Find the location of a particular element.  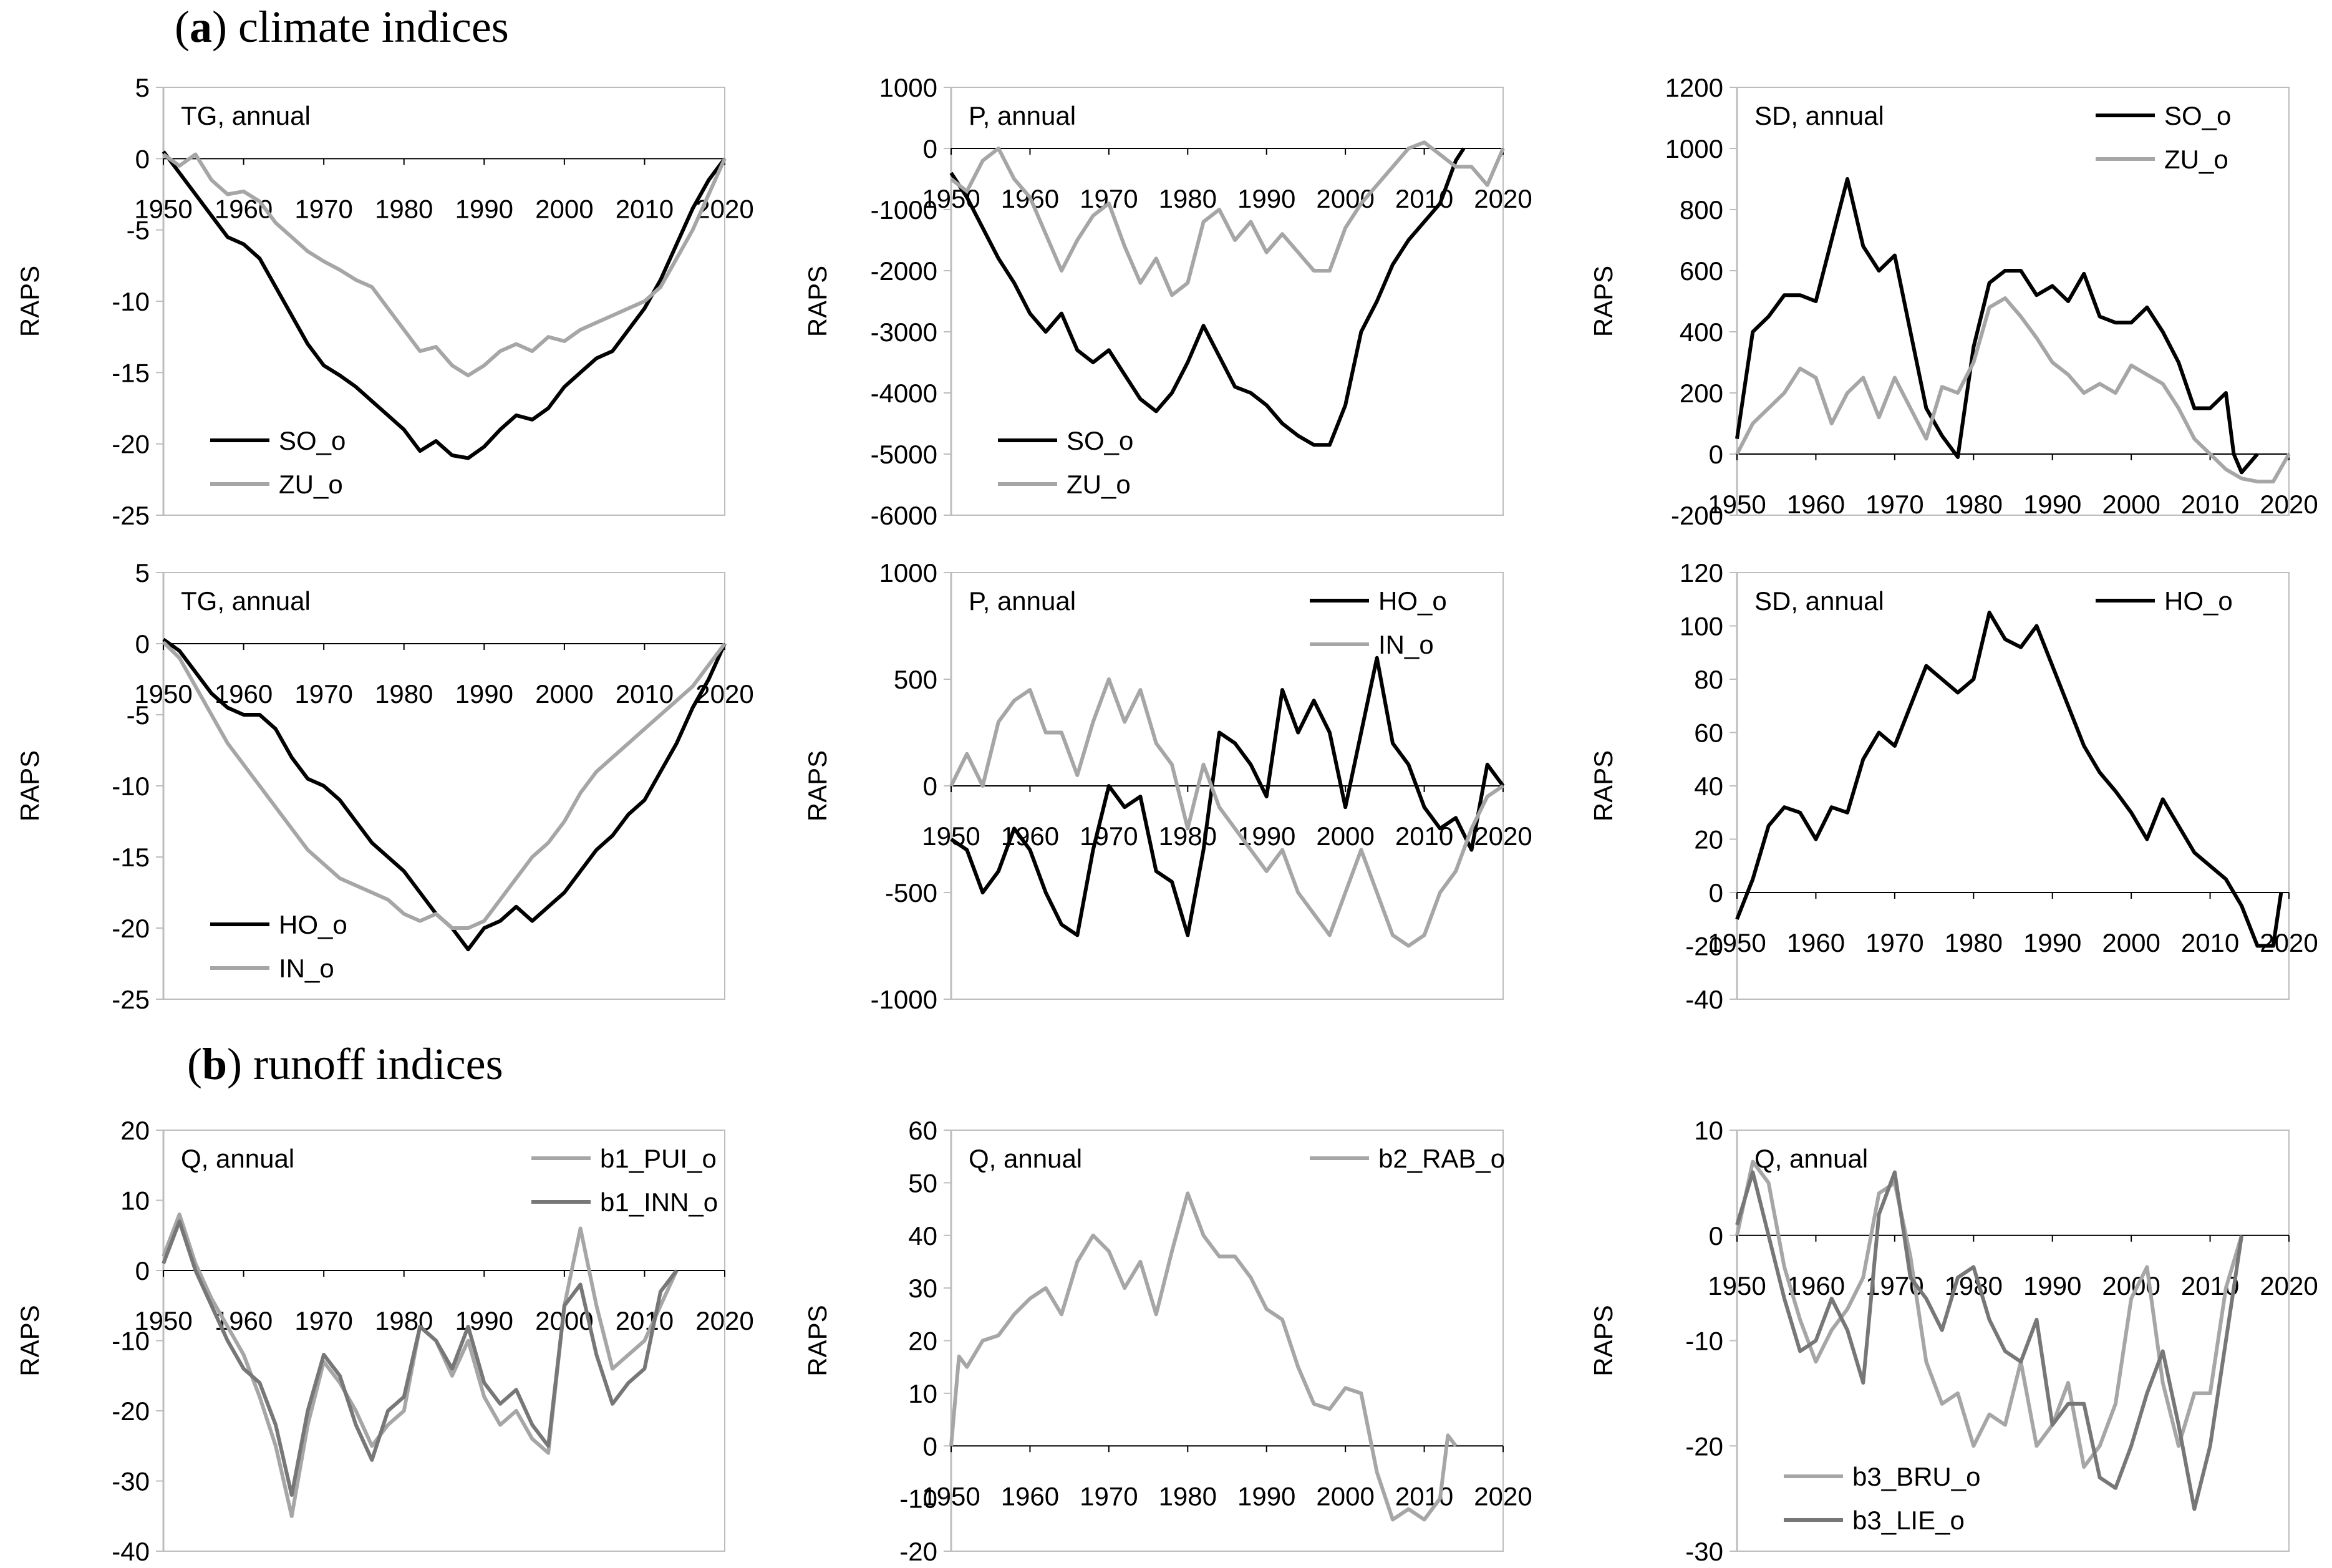

x-tick-label: 1960 is located at coordinates (1816, 942).